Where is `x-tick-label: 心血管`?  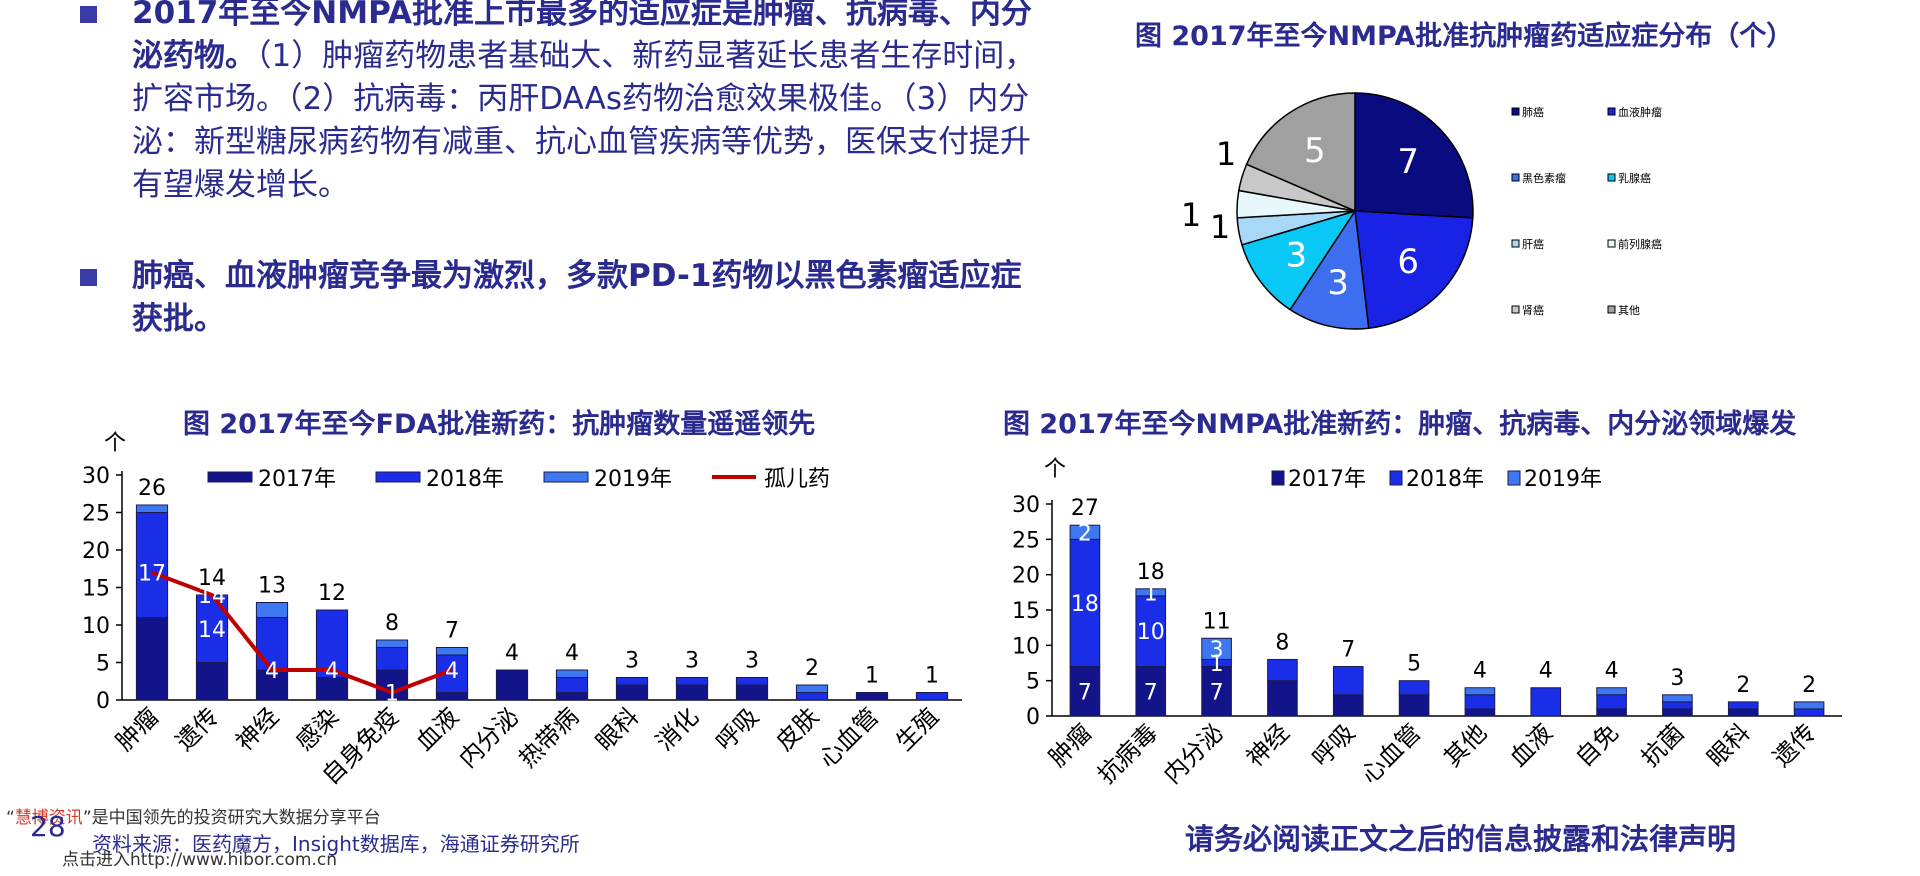 x-tick-label: 心血管 is located at coordinates (1391, 753).